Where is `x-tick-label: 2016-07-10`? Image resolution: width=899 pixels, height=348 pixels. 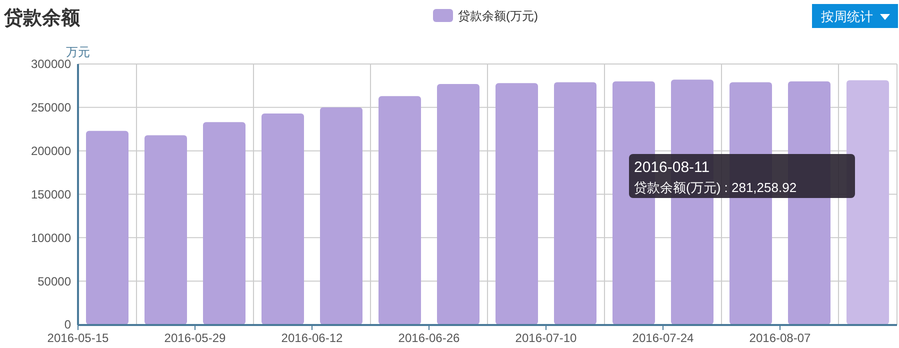 x-tick-label: 2016-07-10 is located at coordinates (546, 338).